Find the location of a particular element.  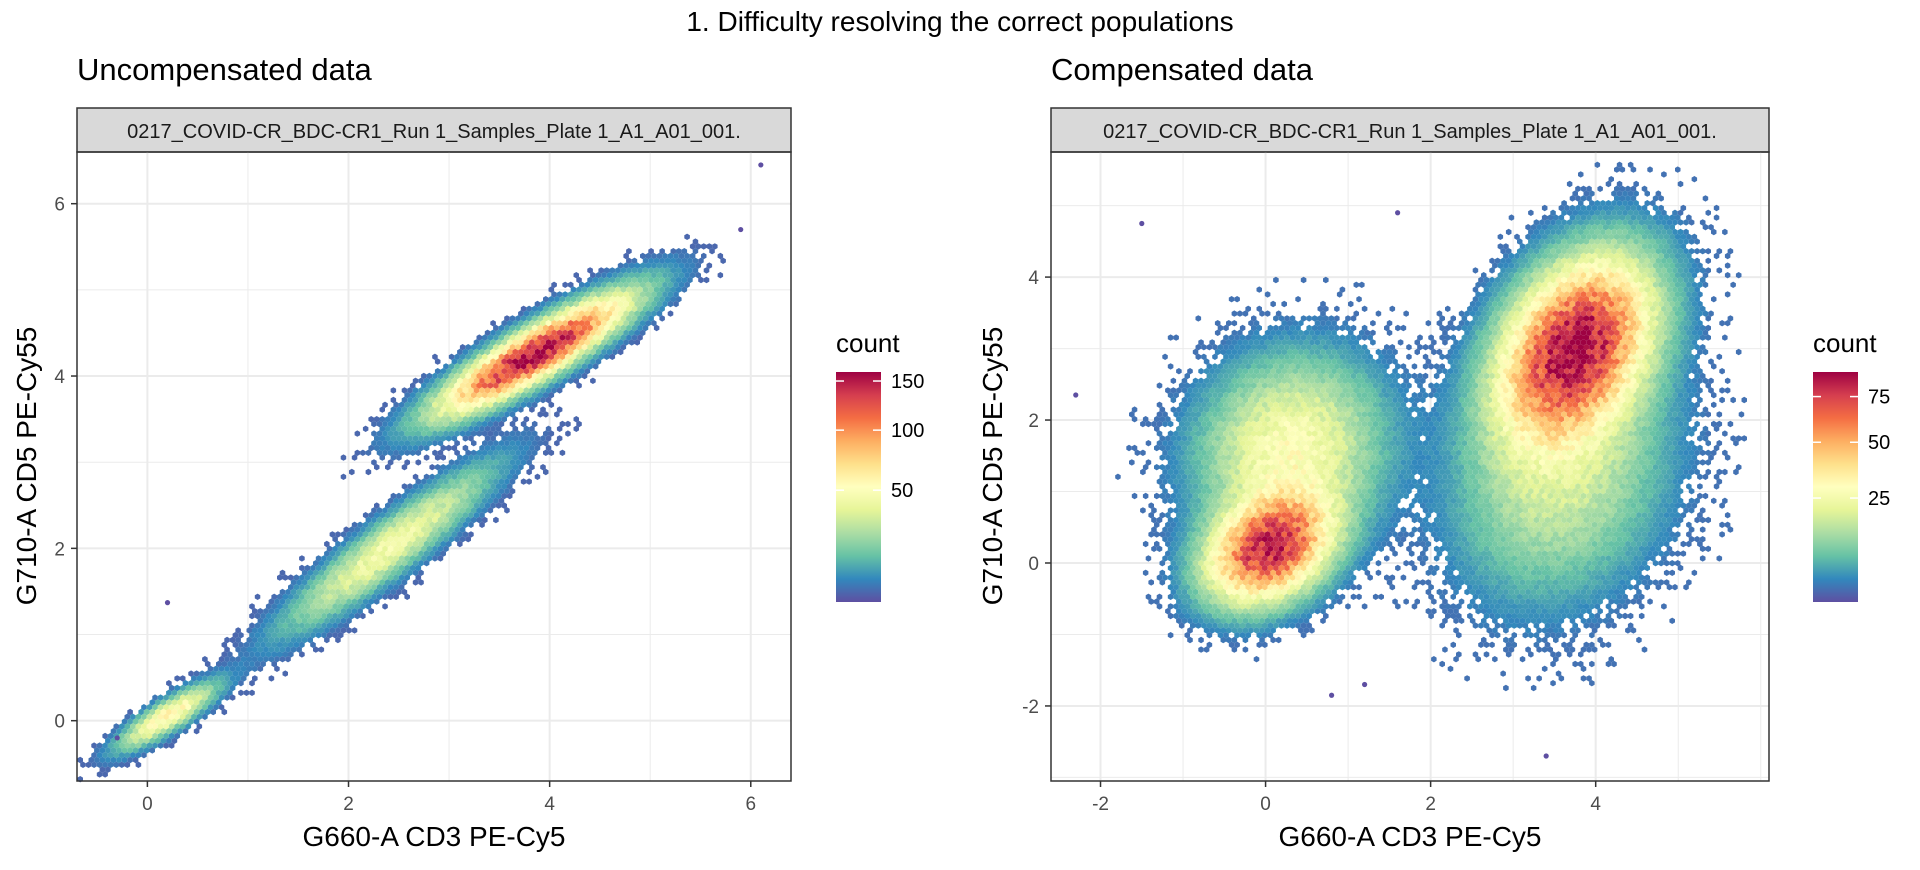

legend-colorbar is located at coordinates (858, 487).